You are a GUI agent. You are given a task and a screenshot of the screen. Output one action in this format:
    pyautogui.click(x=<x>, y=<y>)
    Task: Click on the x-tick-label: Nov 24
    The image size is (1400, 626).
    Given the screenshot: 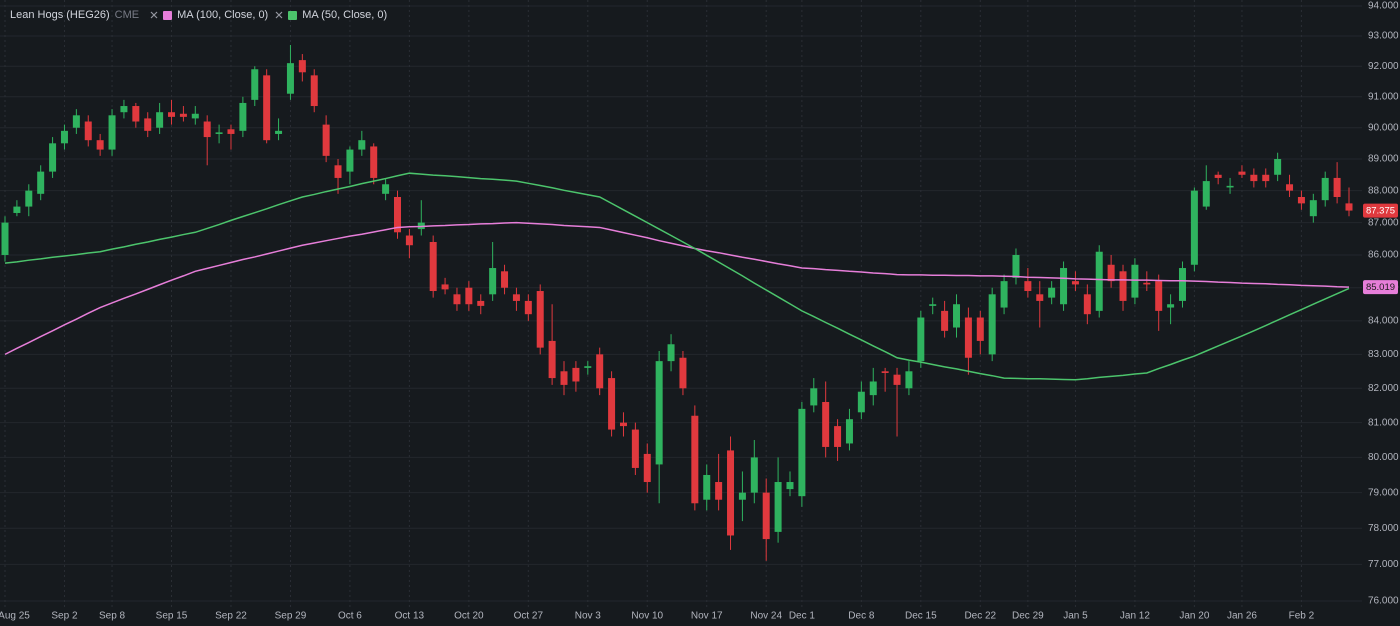 What is the action you would take?
    pyautogui.click(x=766, y=616)
    